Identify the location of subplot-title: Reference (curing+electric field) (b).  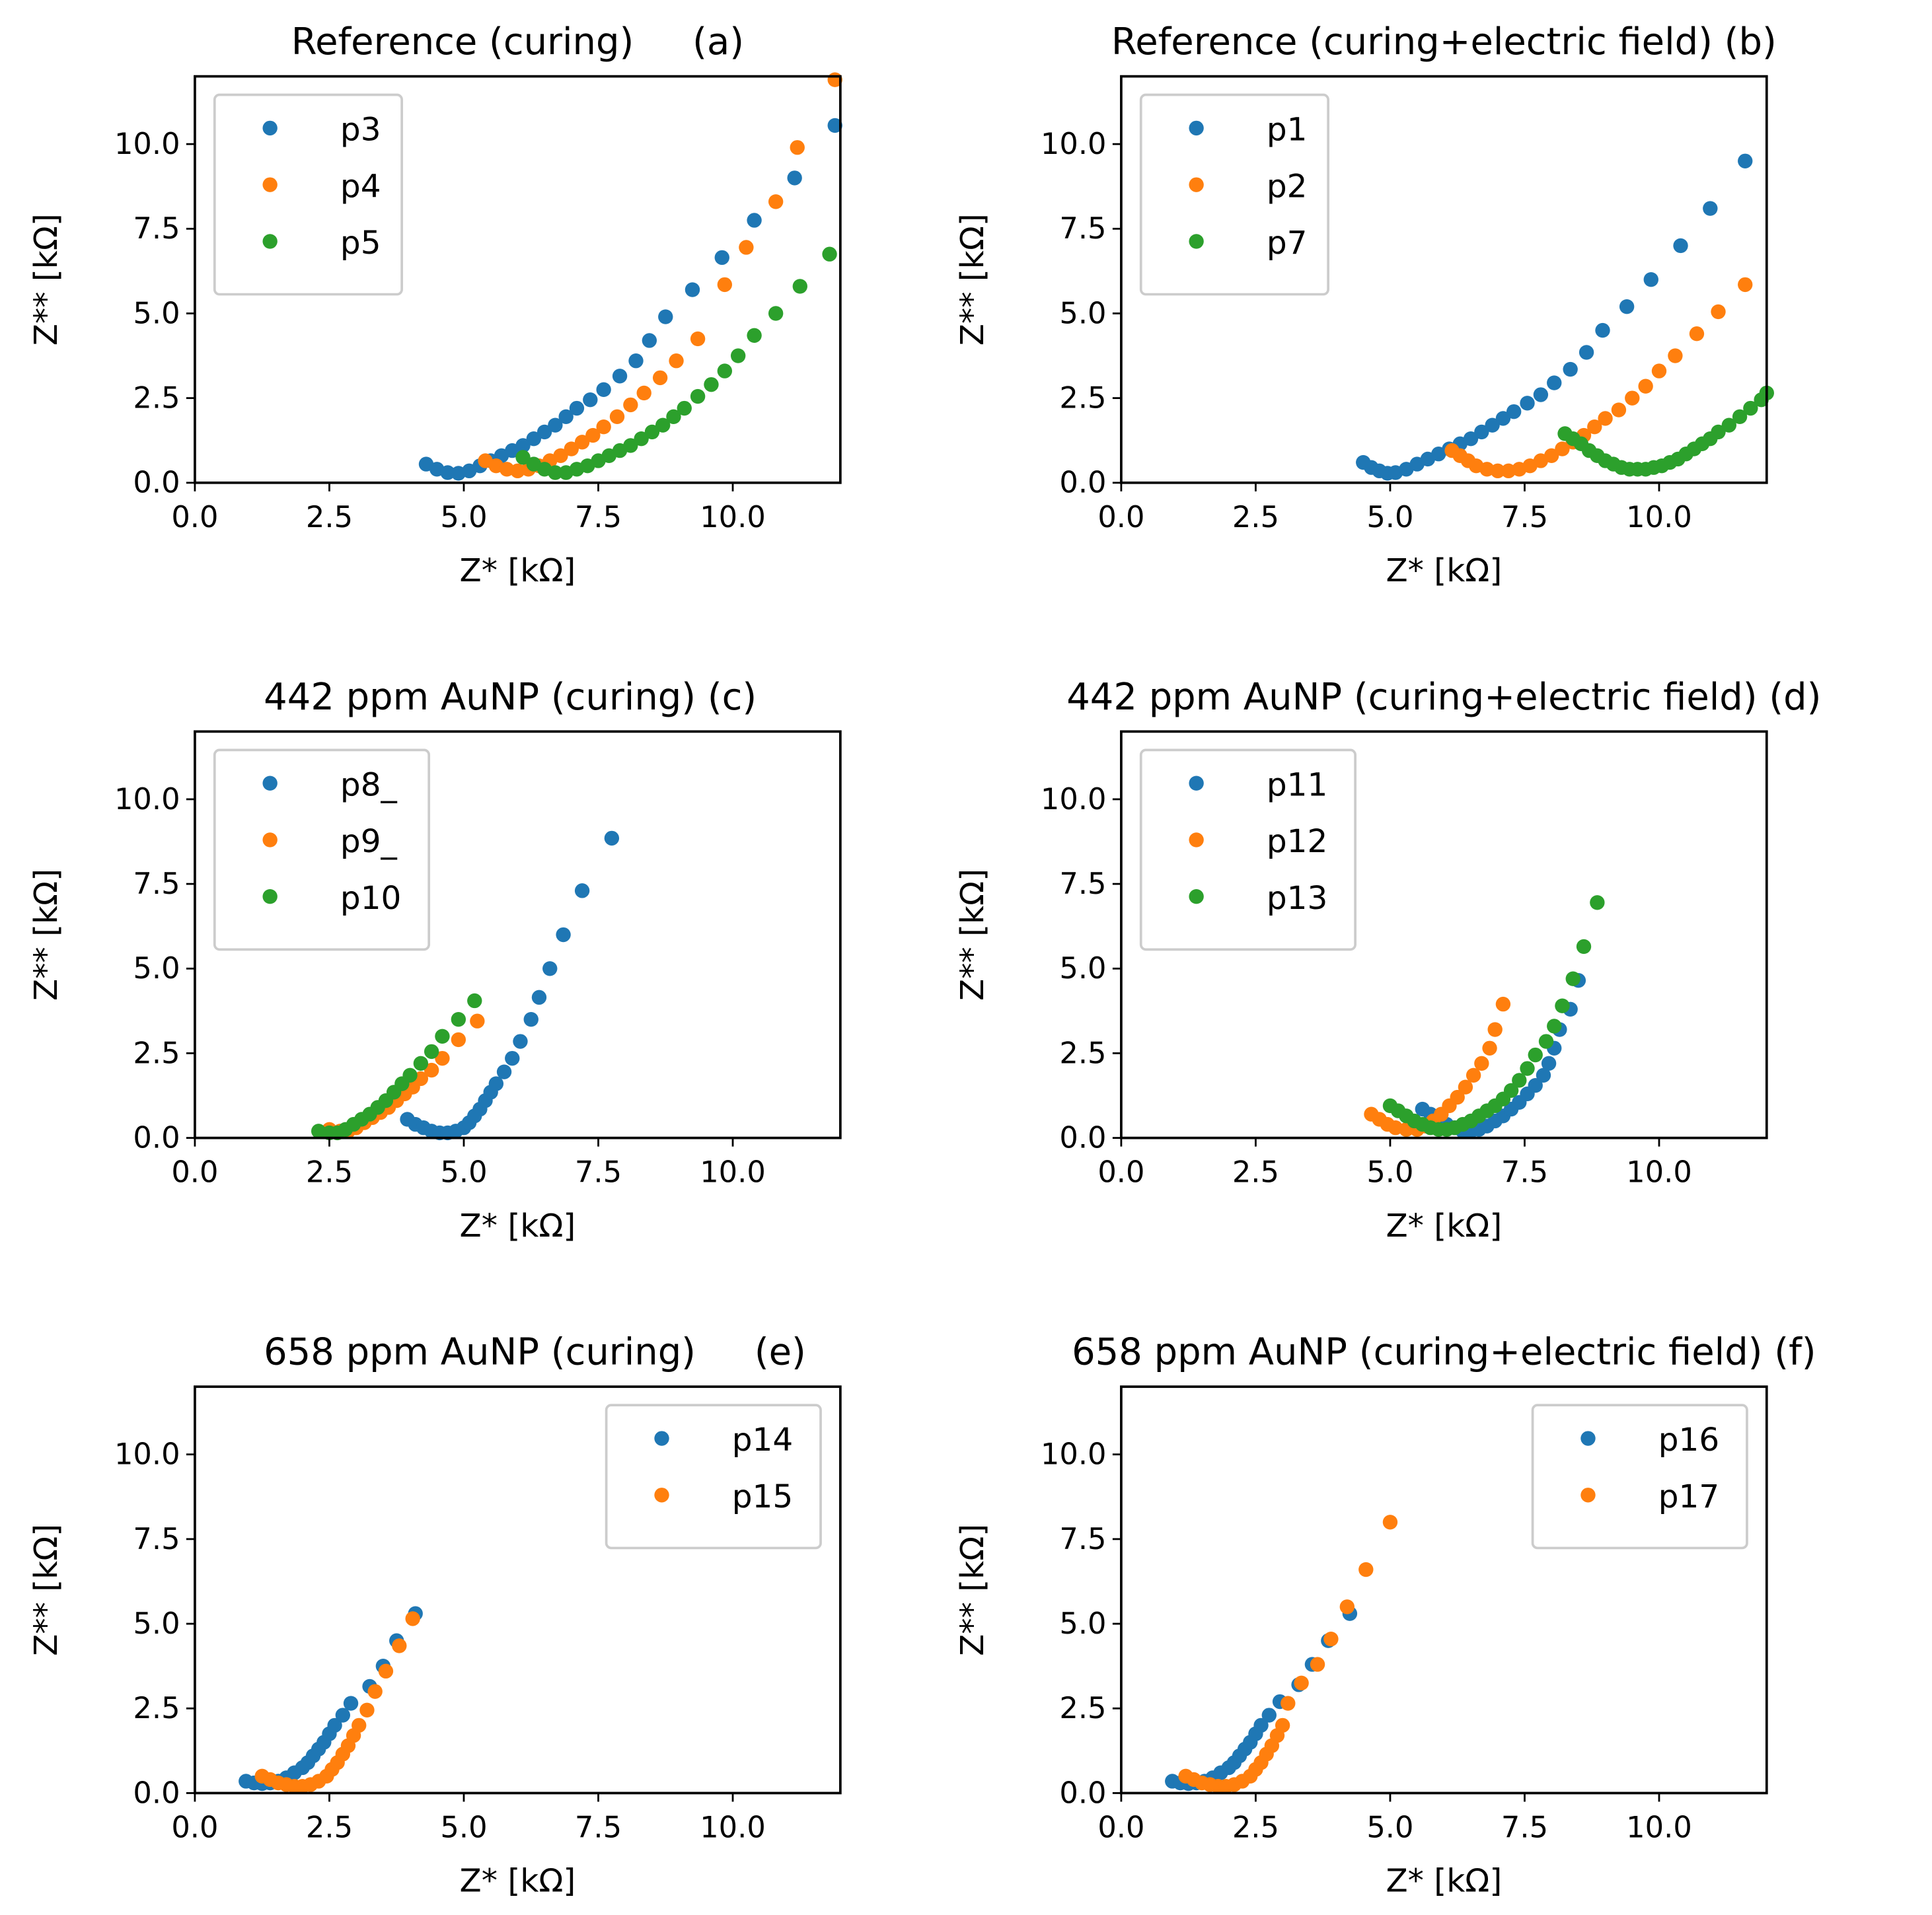
(1444, 41).